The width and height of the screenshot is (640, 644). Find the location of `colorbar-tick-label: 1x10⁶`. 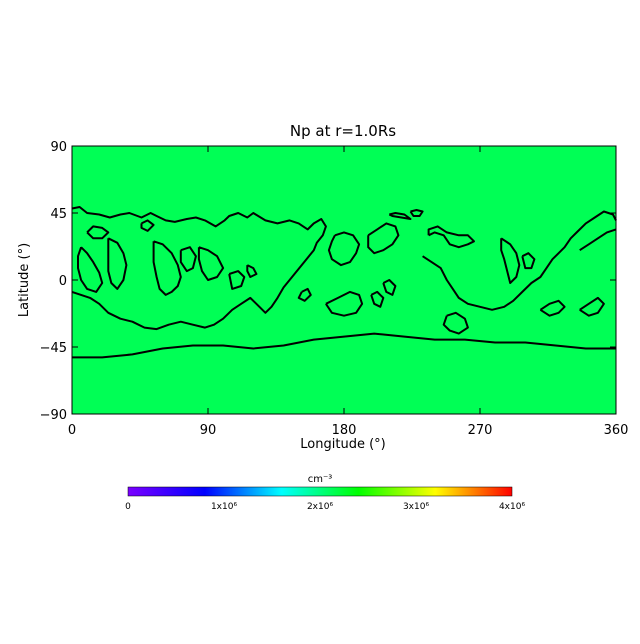

colorbar-tick-label: 1x10⁶ is located at coordinates (224, 507).